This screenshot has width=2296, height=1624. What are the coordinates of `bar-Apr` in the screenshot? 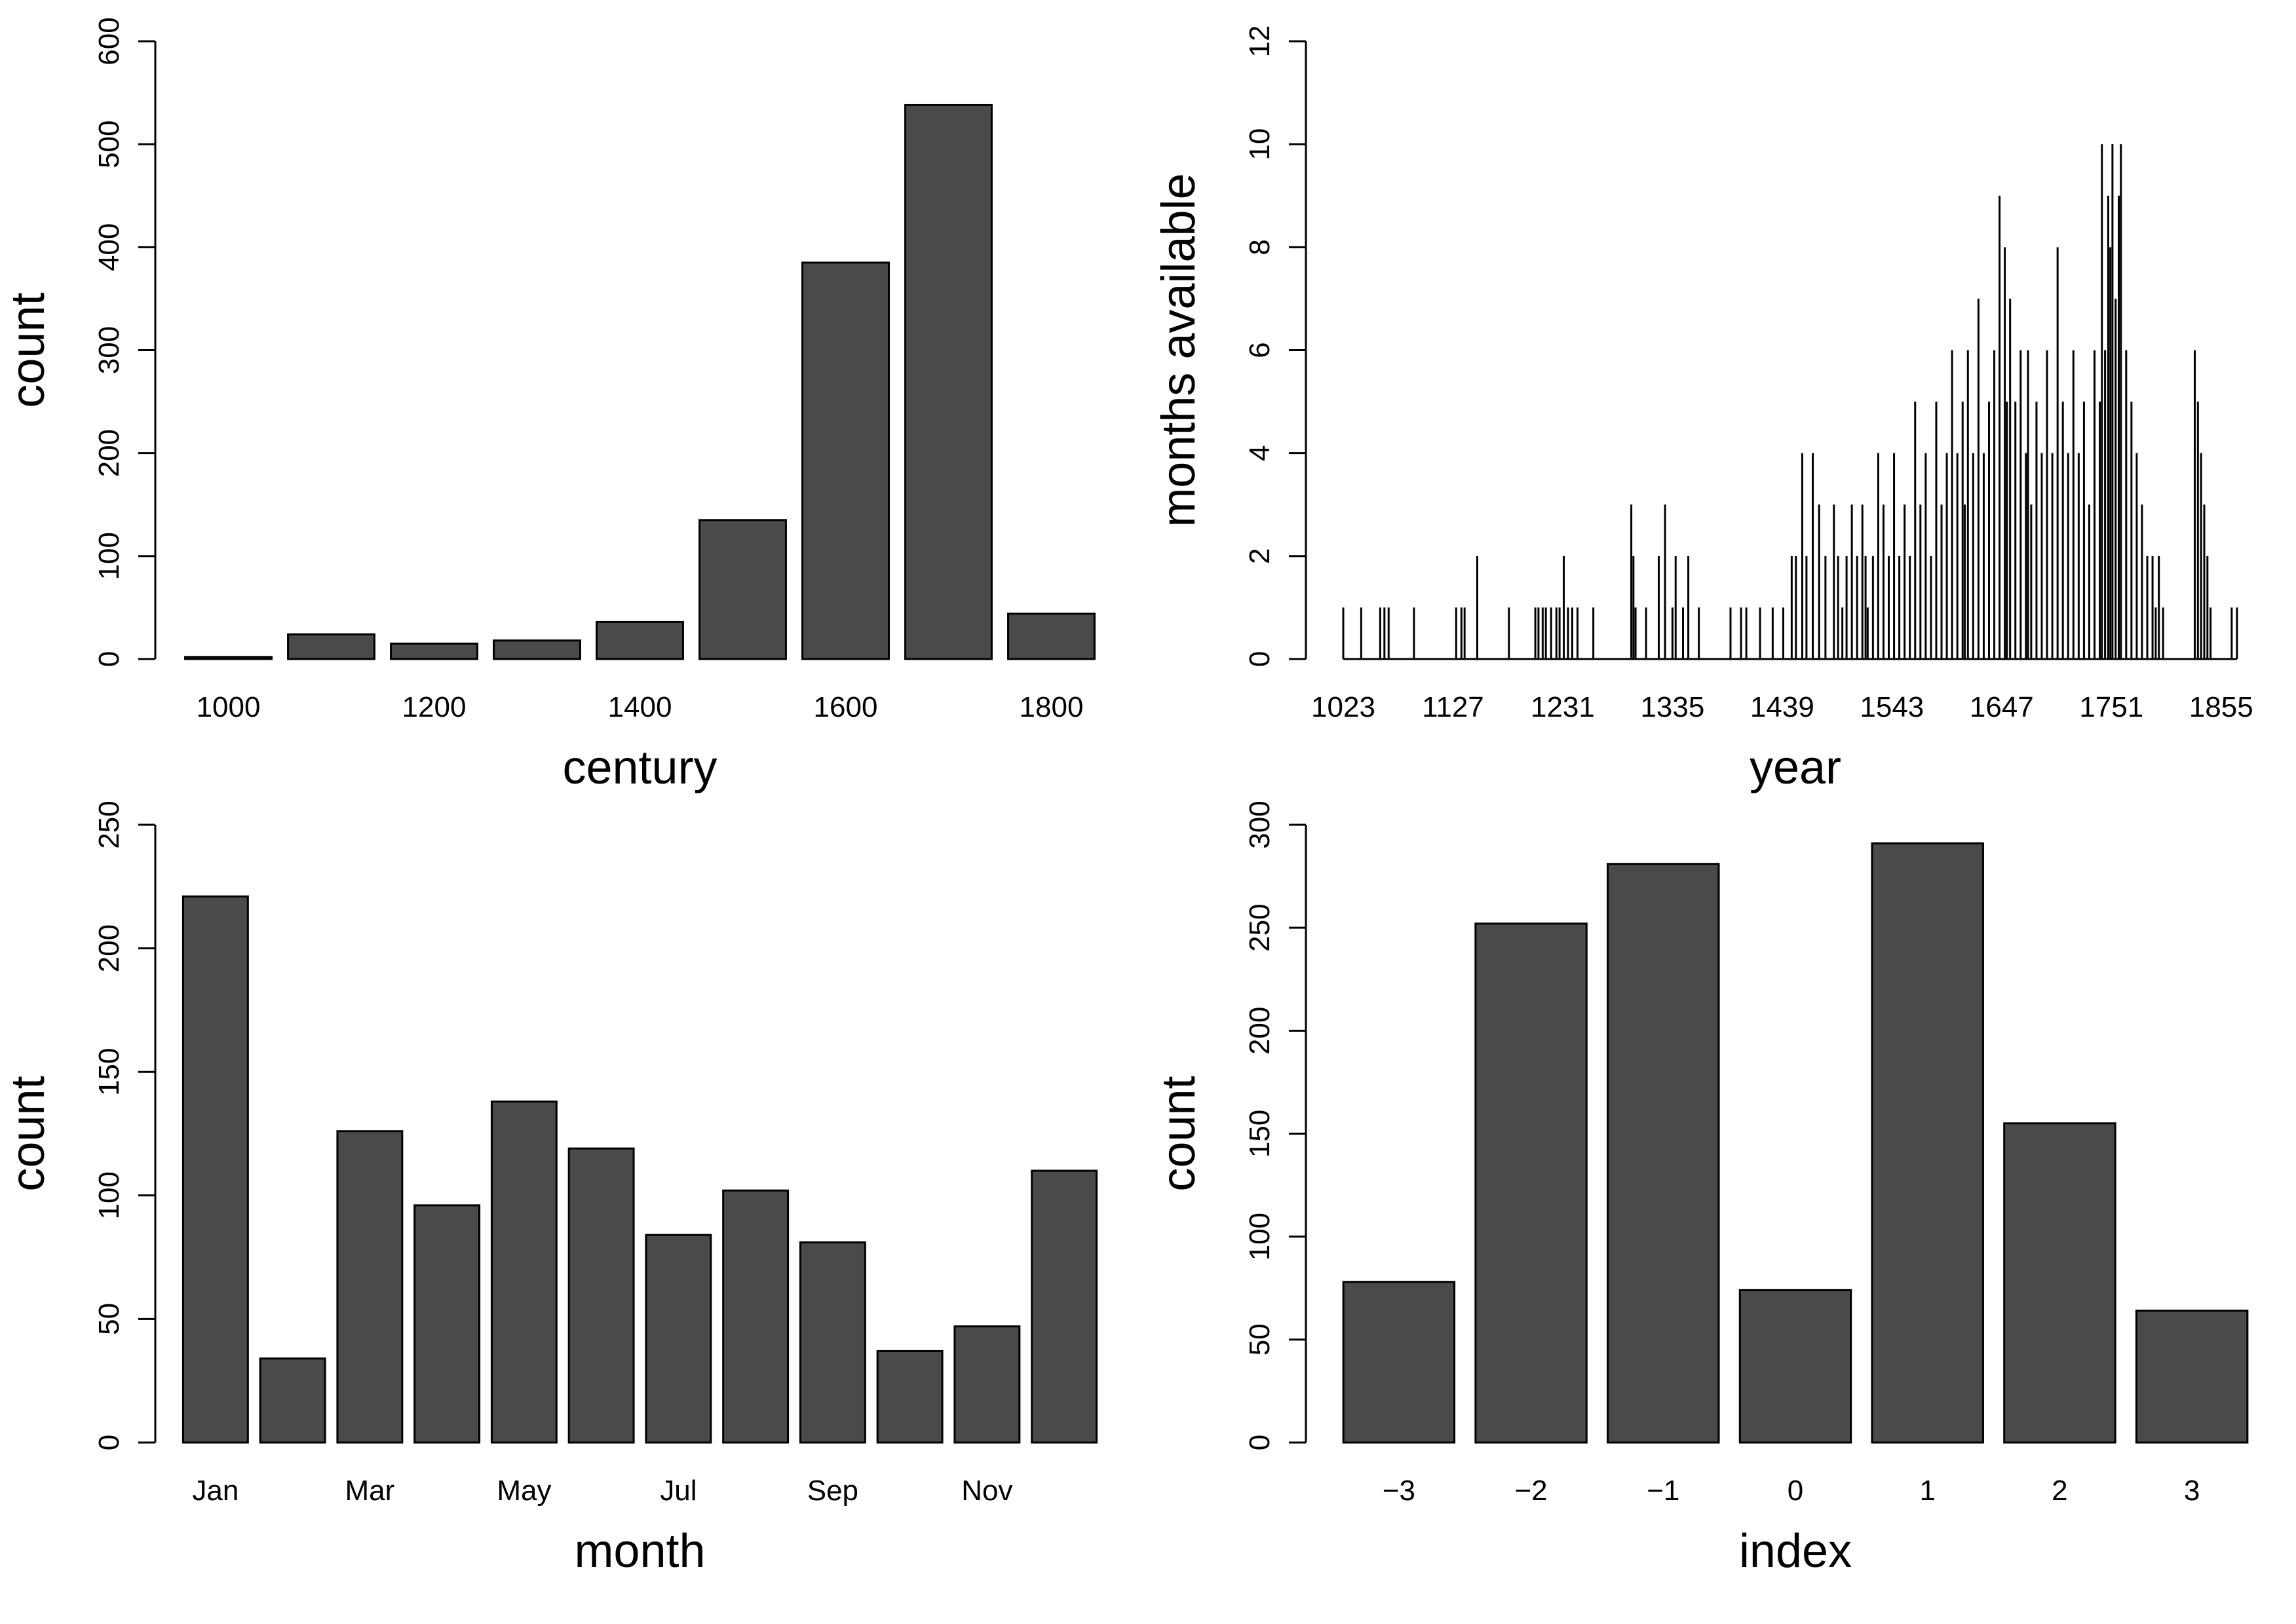 It's located at (447, 1324).